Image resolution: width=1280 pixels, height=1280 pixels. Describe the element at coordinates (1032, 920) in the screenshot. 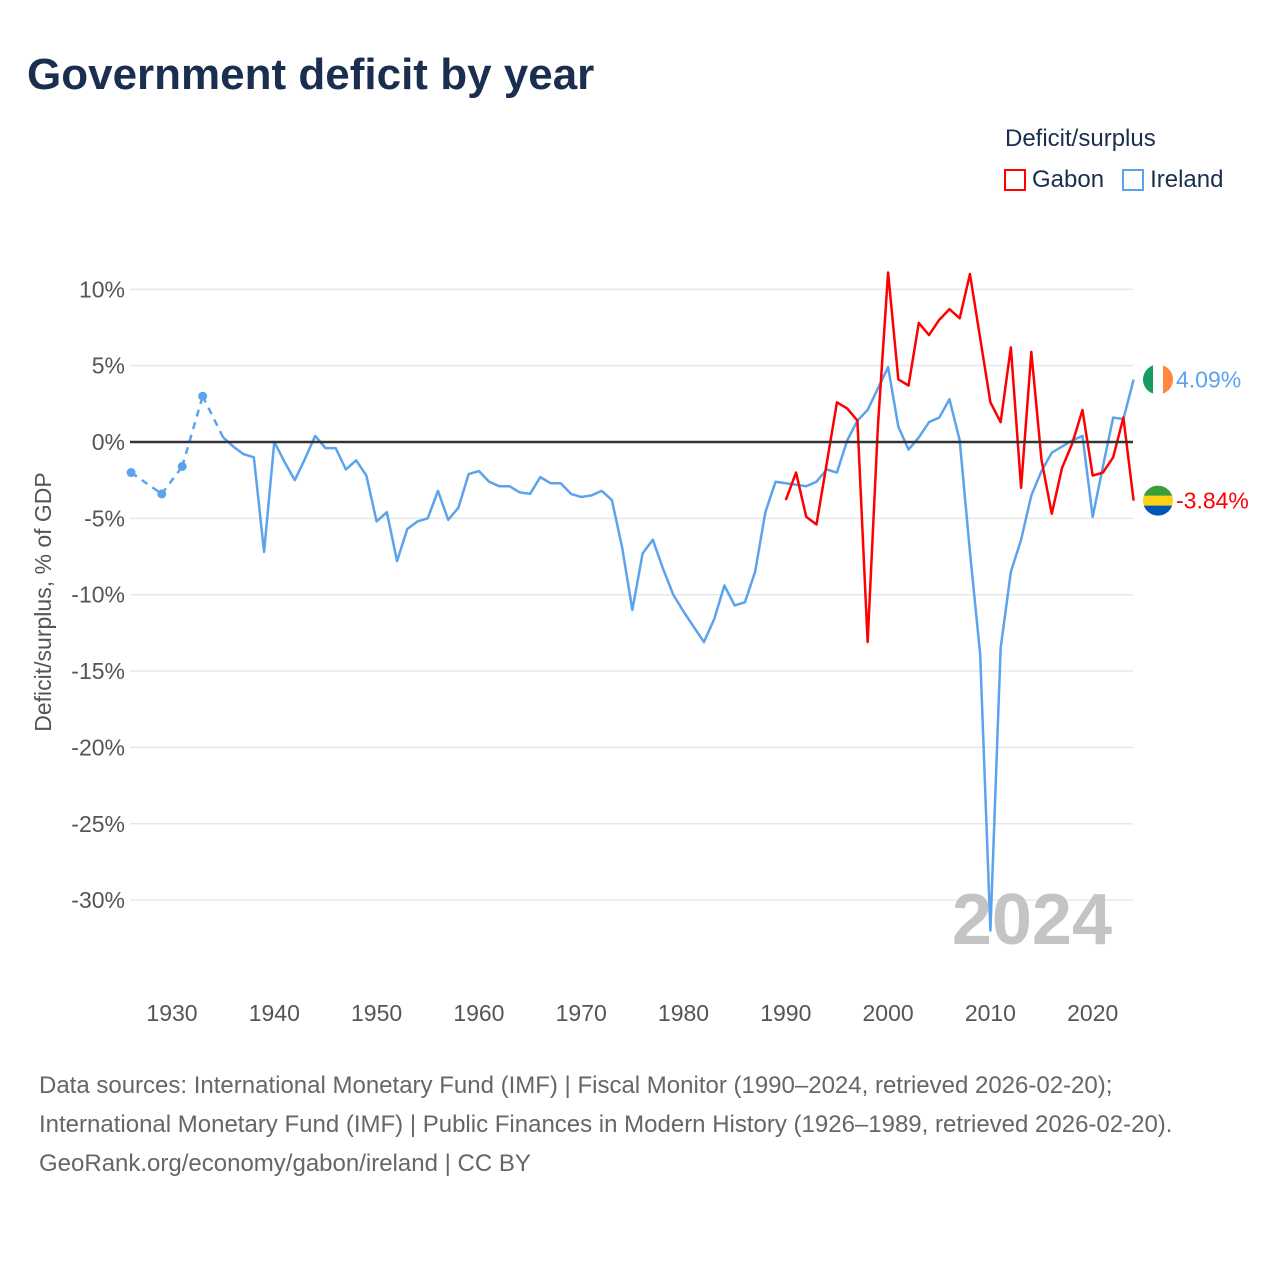

I see `year-watermark: 2024` at that location.